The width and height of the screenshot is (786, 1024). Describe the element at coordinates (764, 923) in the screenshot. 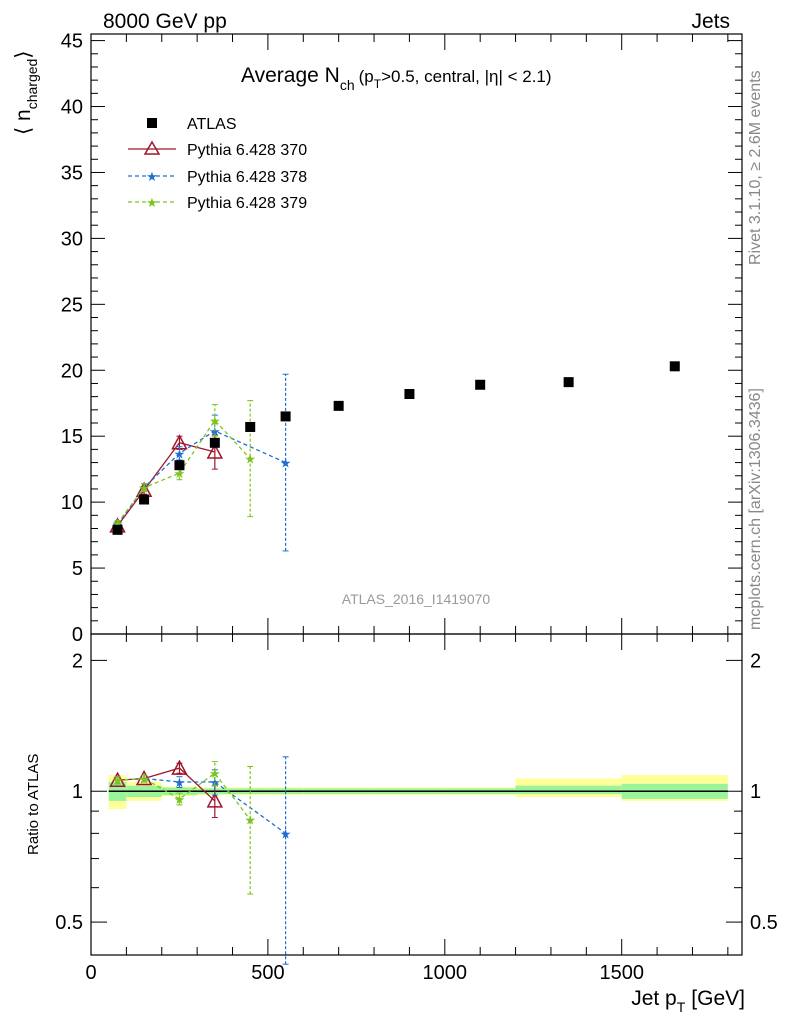

I see `ratio-ytick-label-right: 0.5` at that location.